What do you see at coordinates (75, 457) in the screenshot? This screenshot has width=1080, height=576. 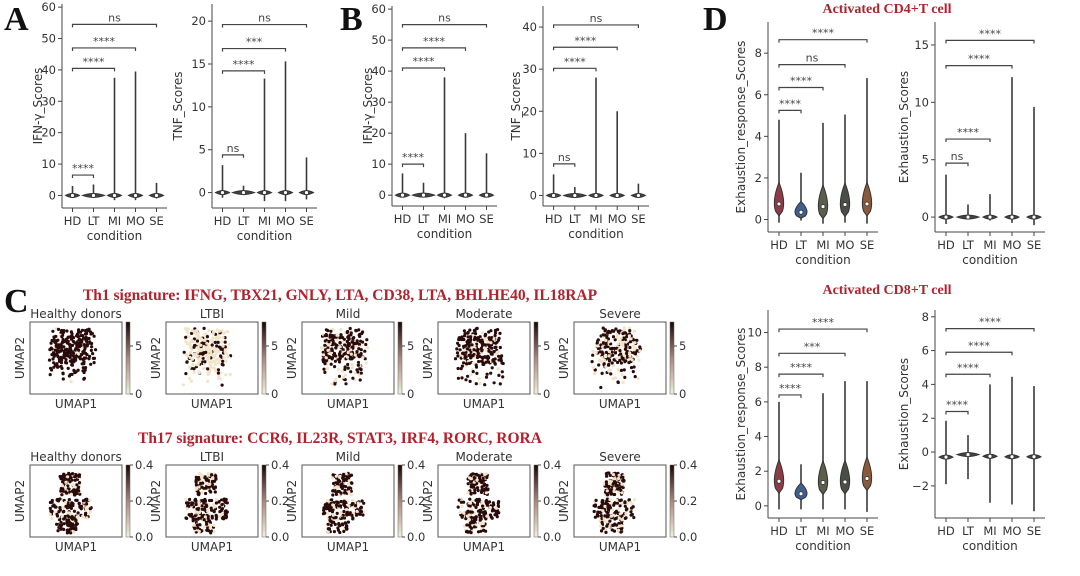 I see `umap-title: Healthy donors` at bounding box center [75, 457].